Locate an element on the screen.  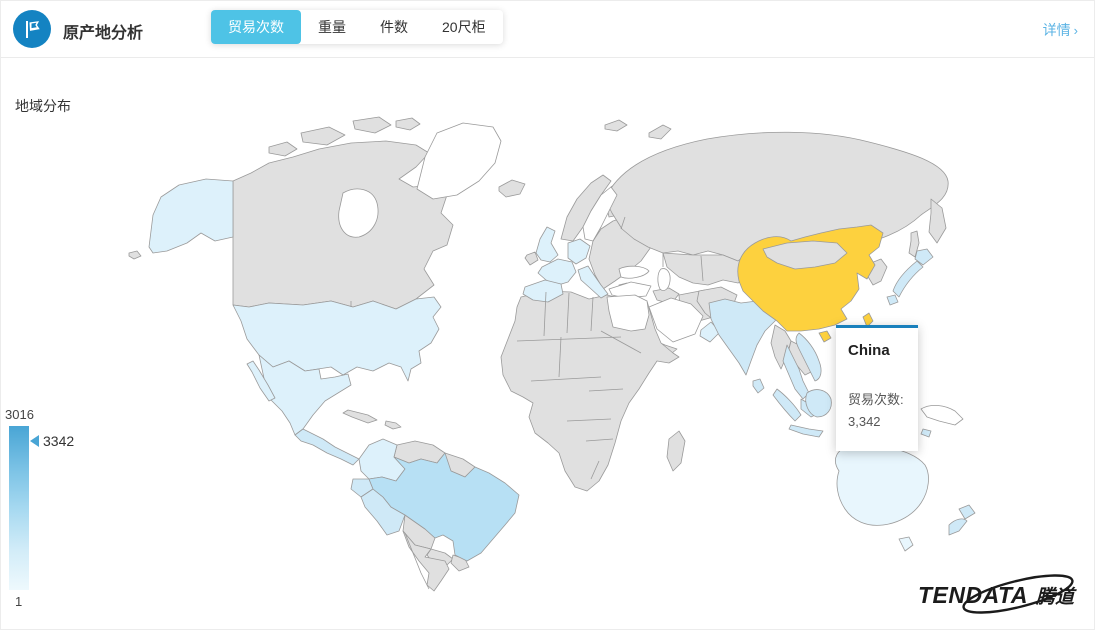
legend-hover-marker: 3342 is located at coordinates (52, 441).